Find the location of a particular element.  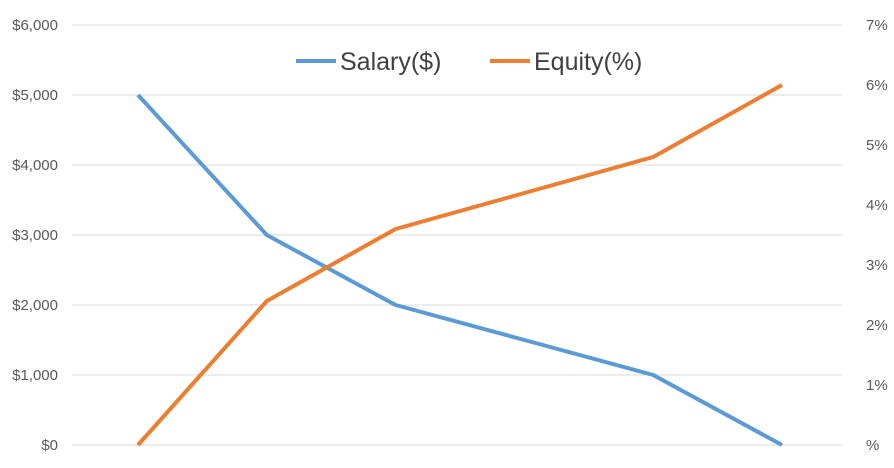

right-tick-label: 6% is located at coordinates (877, 85).